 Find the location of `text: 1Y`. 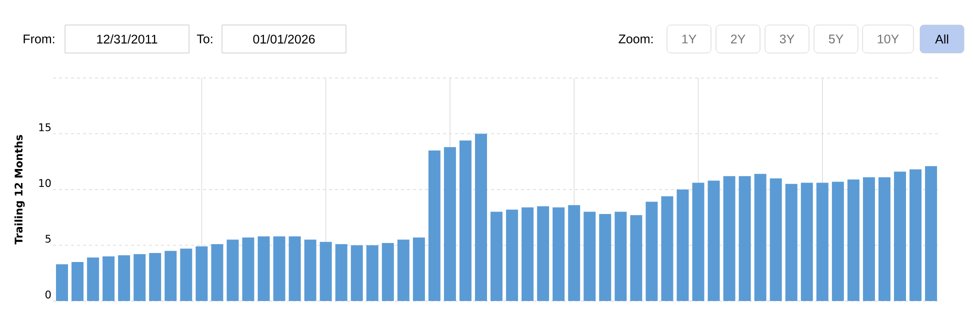

text: 1Y is located at coordinates (689, 39).